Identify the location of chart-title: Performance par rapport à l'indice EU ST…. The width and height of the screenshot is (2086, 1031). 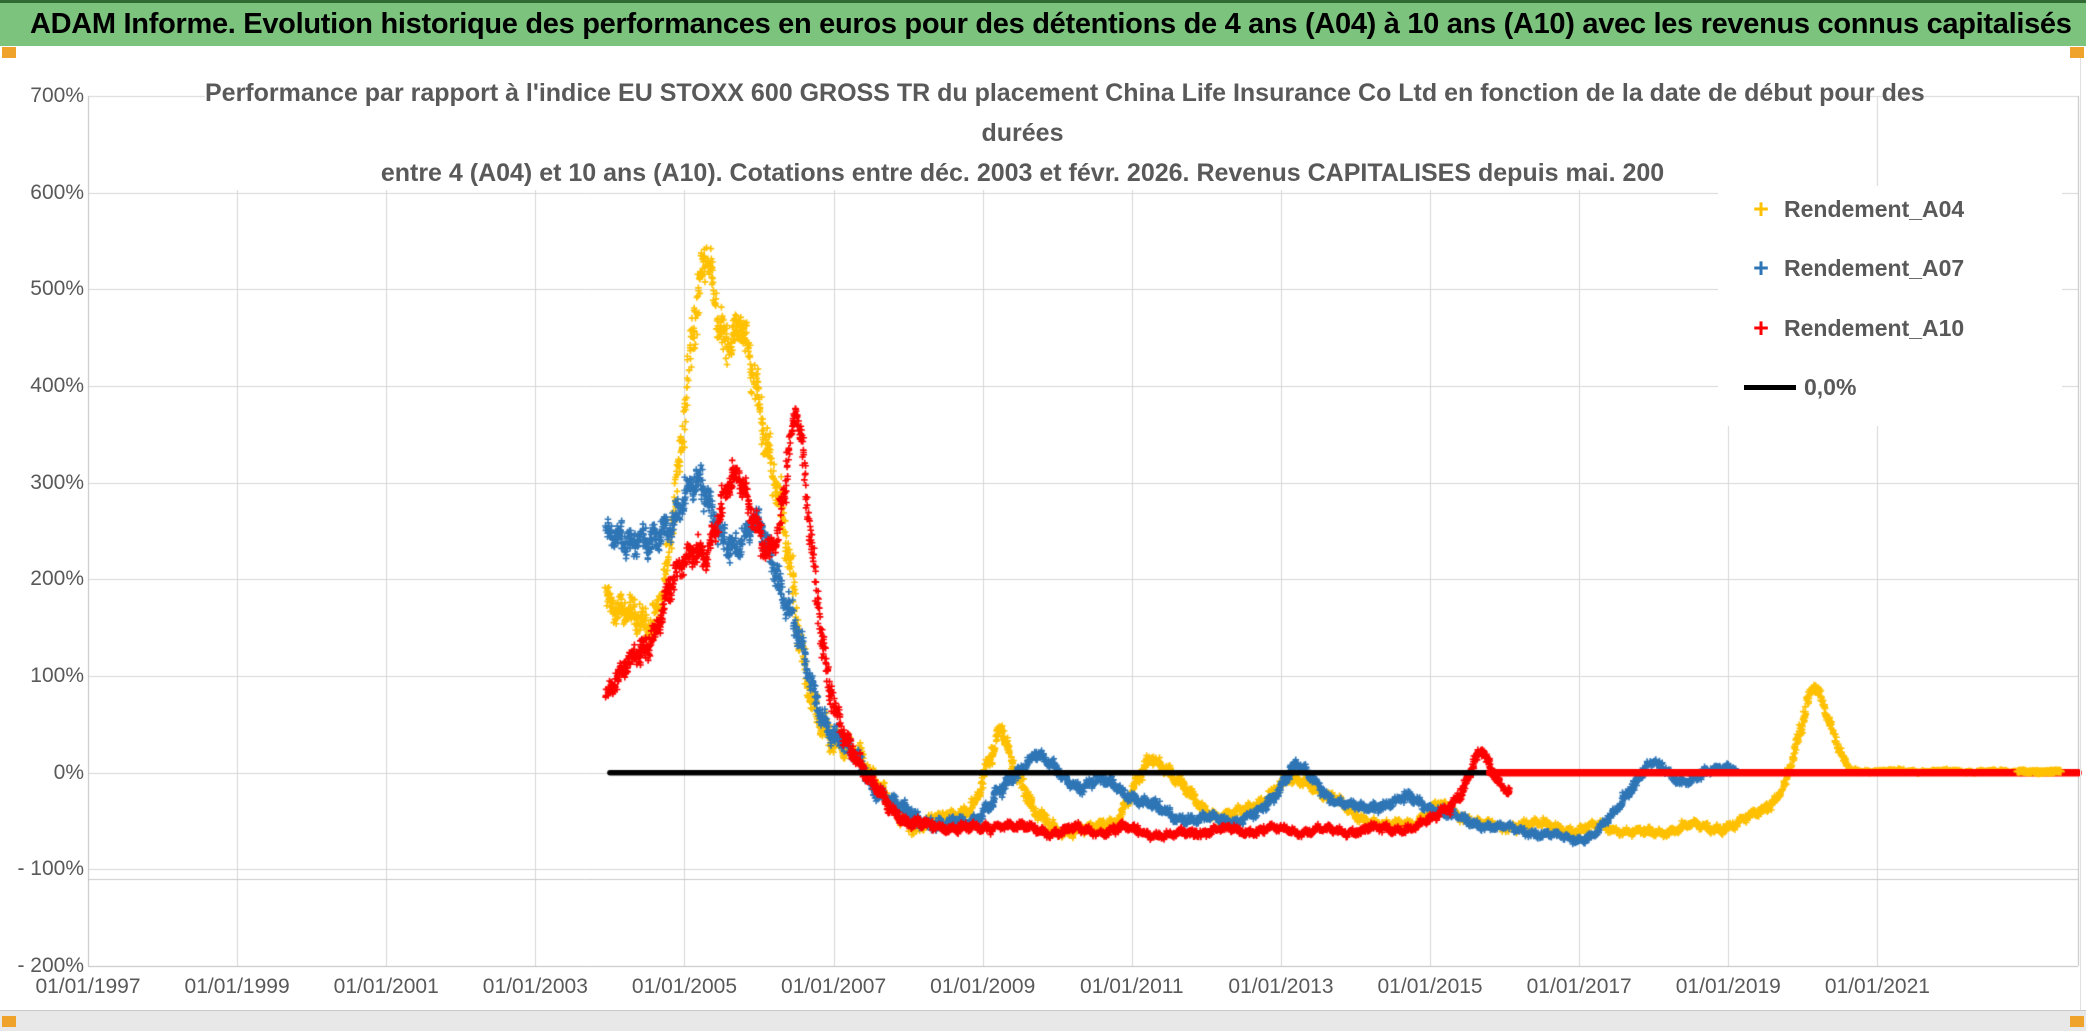
(1065, 123).